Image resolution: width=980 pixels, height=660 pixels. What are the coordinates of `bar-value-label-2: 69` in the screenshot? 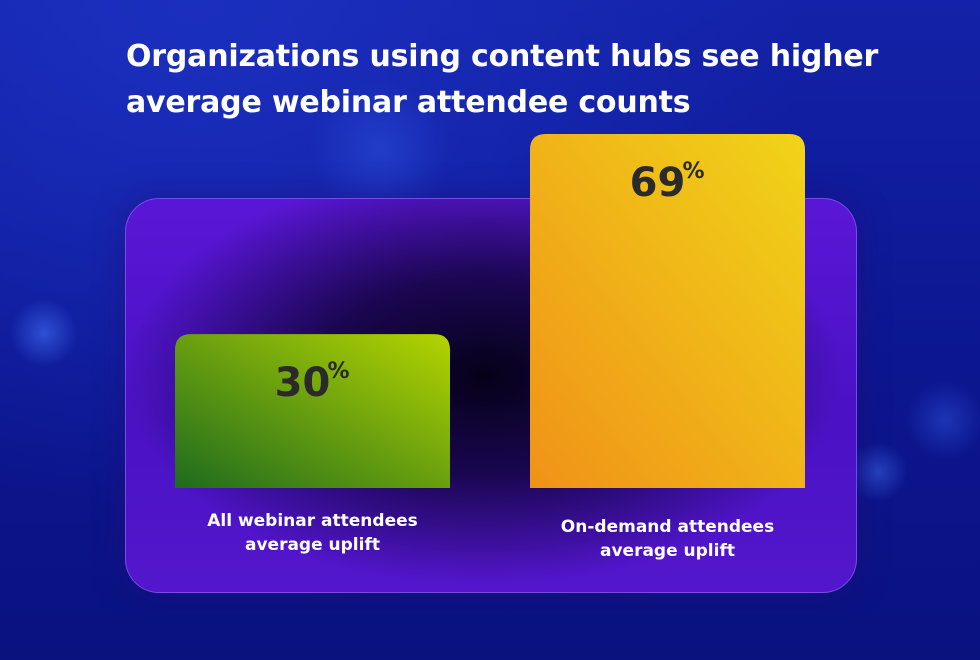 It's located at (658, 183).